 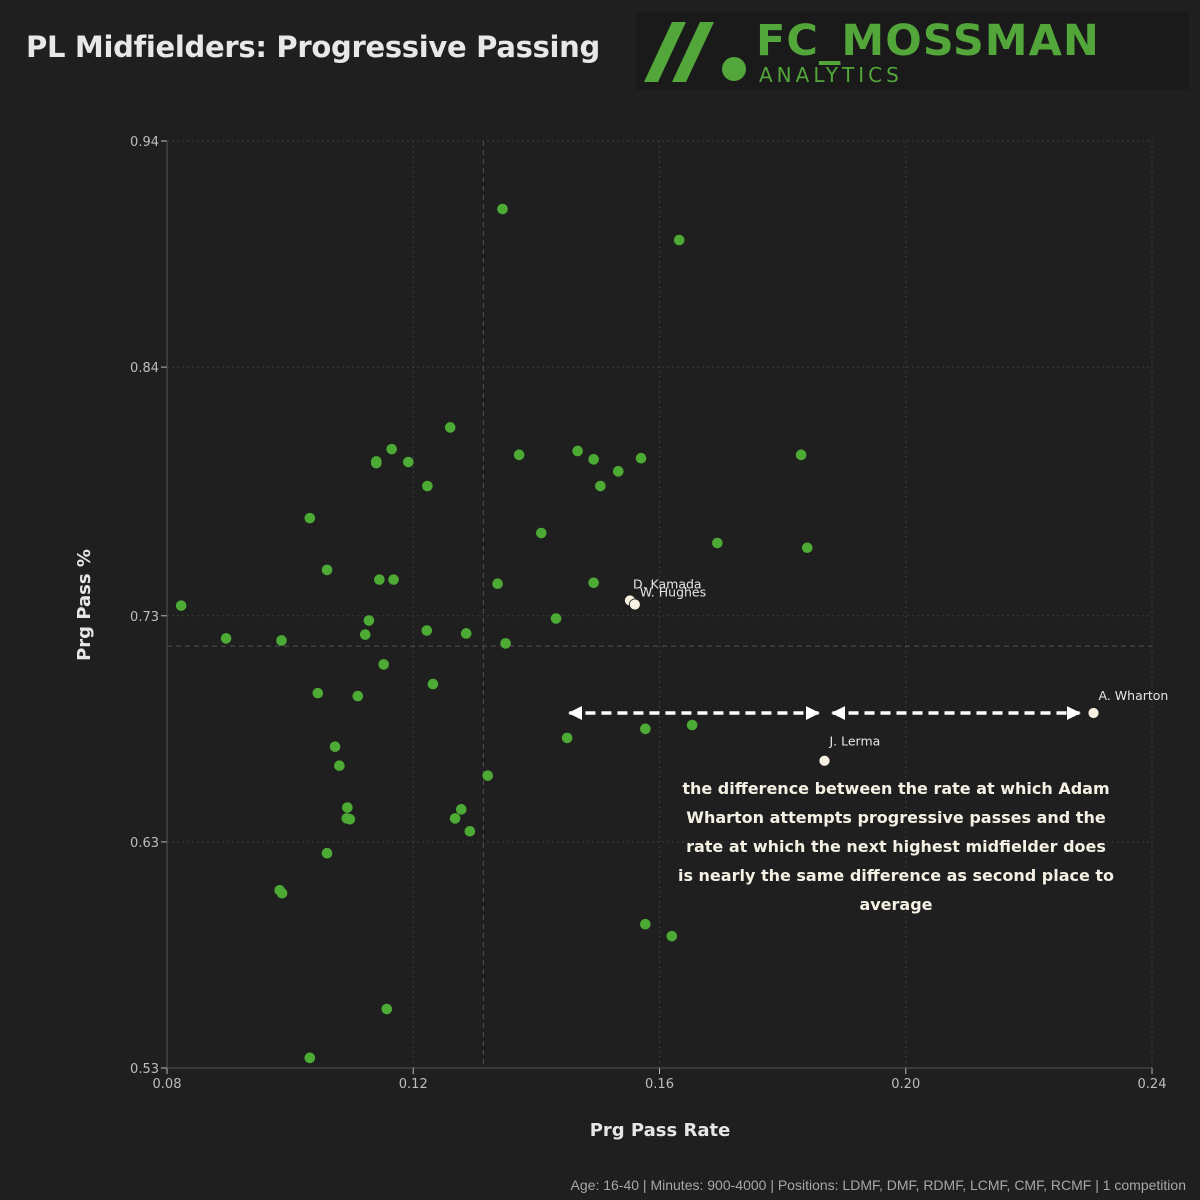 What do you see at coordinates (660, 1130) in the screenshot?
I see `x-axis-title: Prg Pass Rate` at bounding box center [660, 1130].